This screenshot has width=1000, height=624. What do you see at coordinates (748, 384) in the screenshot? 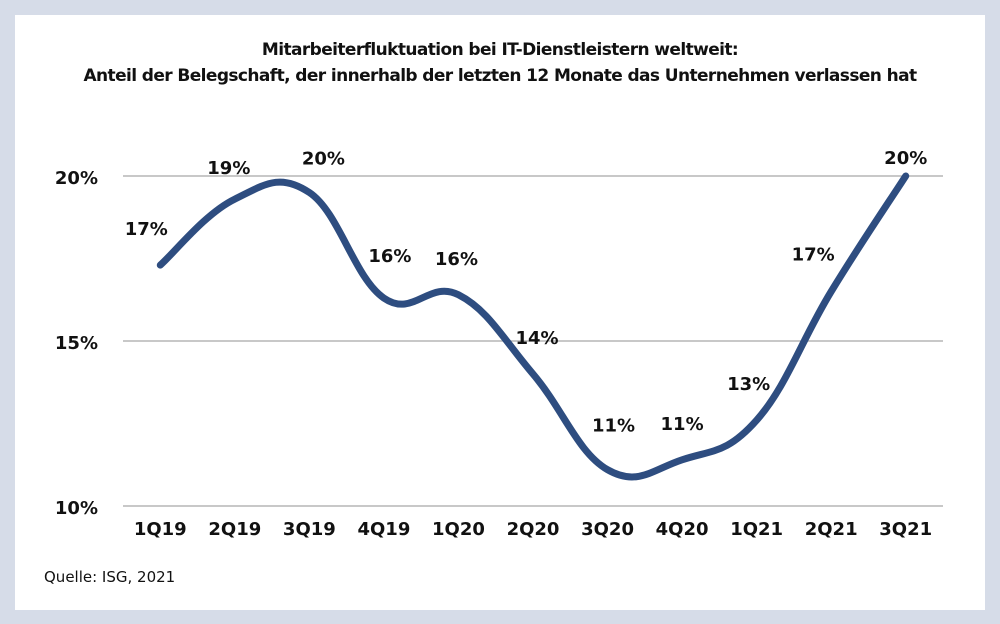
I see `data-label: 13%` at bounding box center [748, 384].